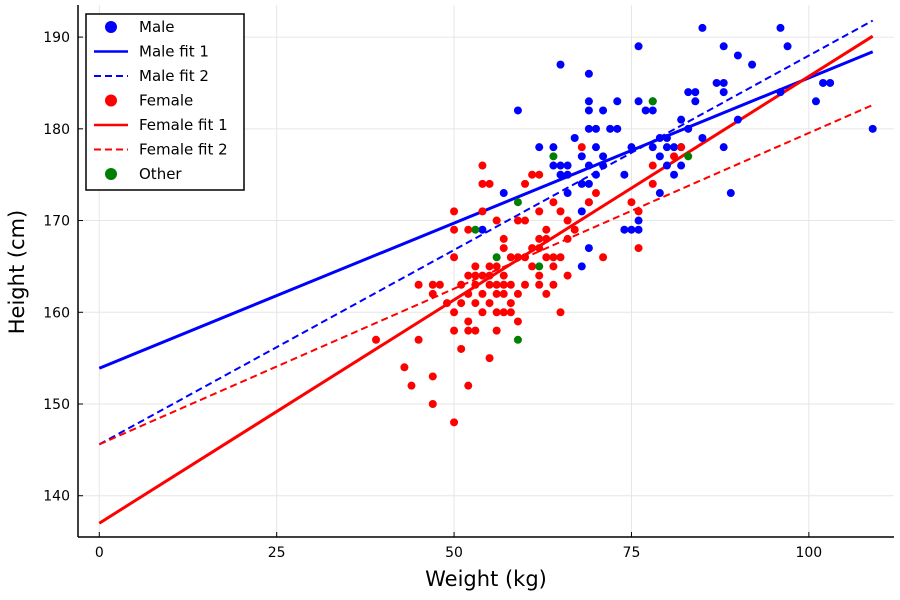  What do you see at coordinates (454, 553) in the screenshot?
I see `x-tick-label: 50` at bounding box center [454, 553].